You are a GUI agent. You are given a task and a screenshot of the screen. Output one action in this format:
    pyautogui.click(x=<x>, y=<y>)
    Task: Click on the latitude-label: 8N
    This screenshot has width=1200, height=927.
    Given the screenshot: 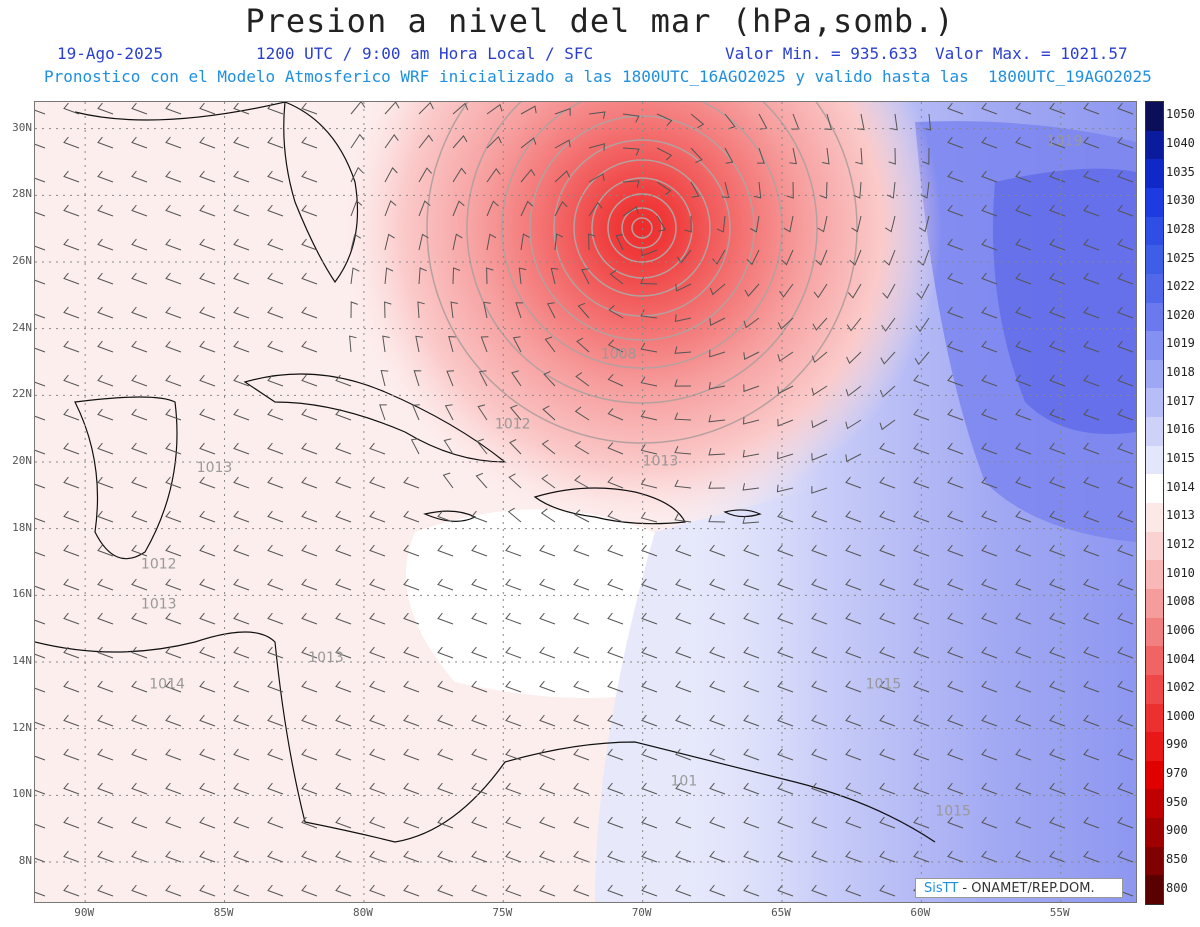 What is the action you would take?
    pyautogui.click(x=25, y=860)
    